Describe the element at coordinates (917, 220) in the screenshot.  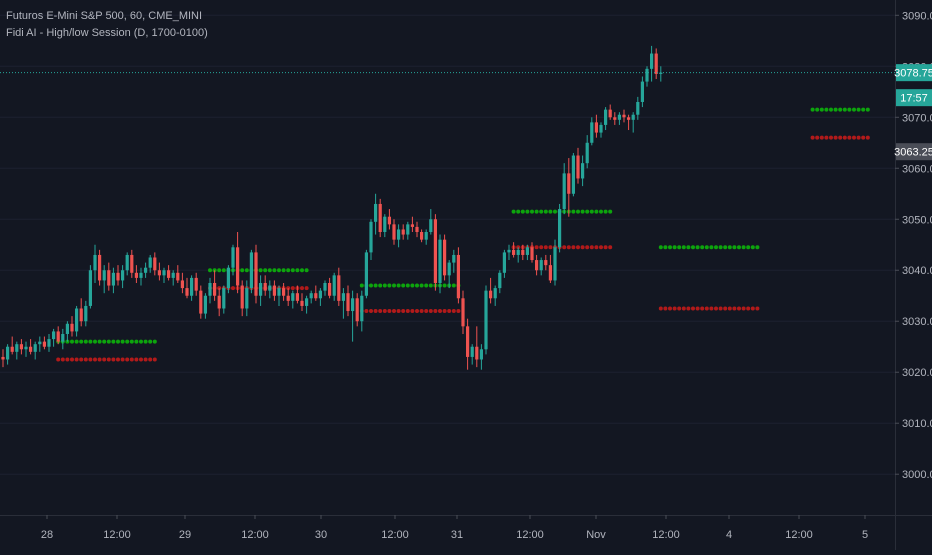
I see `y-tick-label: 3050.00` at that location.